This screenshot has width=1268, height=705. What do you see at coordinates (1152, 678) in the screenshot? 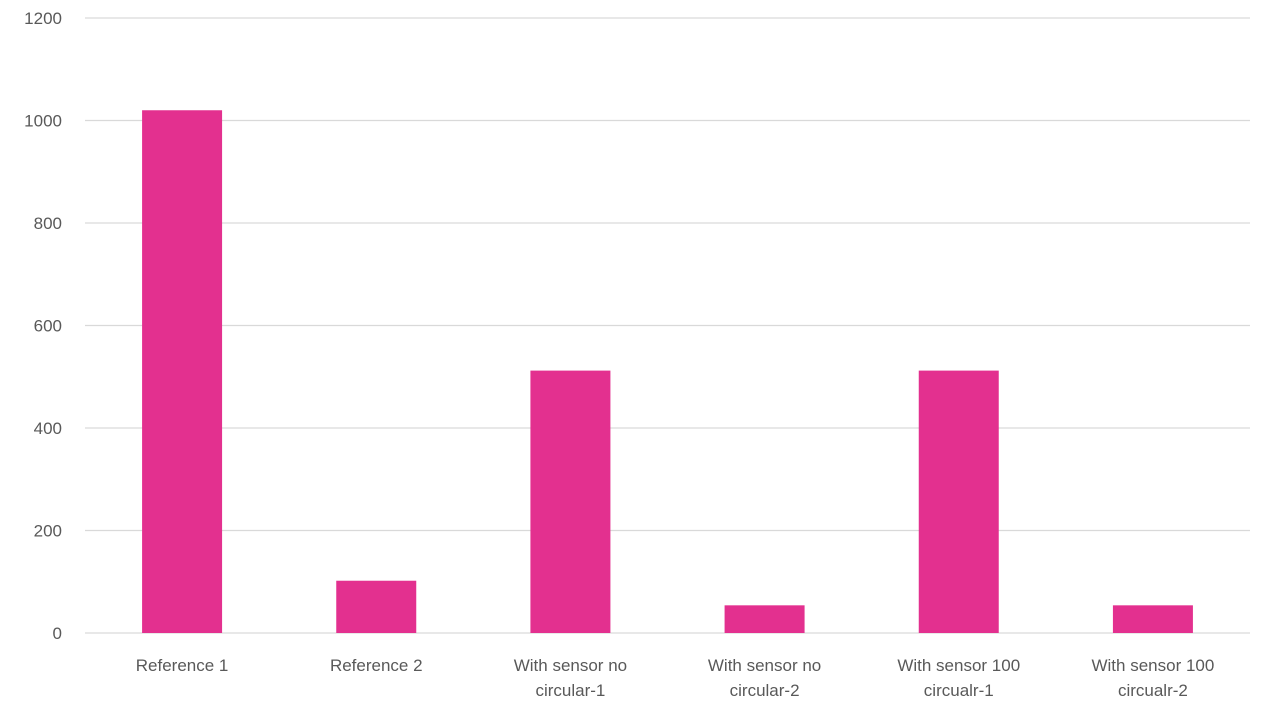
I see `x-tick-label: With sensor 100 circualr-2` at bounding box center [1152, 678].